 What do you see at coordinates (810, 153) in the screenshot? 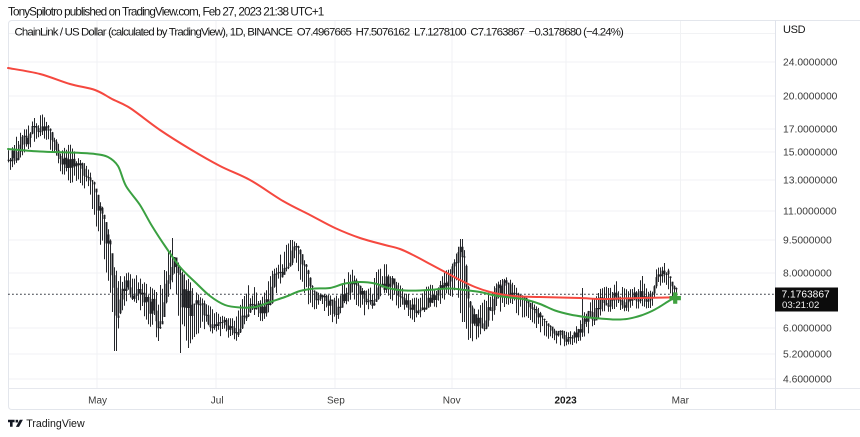
I see `svg-text: 15.0000000` at bounding box center [810, 153].